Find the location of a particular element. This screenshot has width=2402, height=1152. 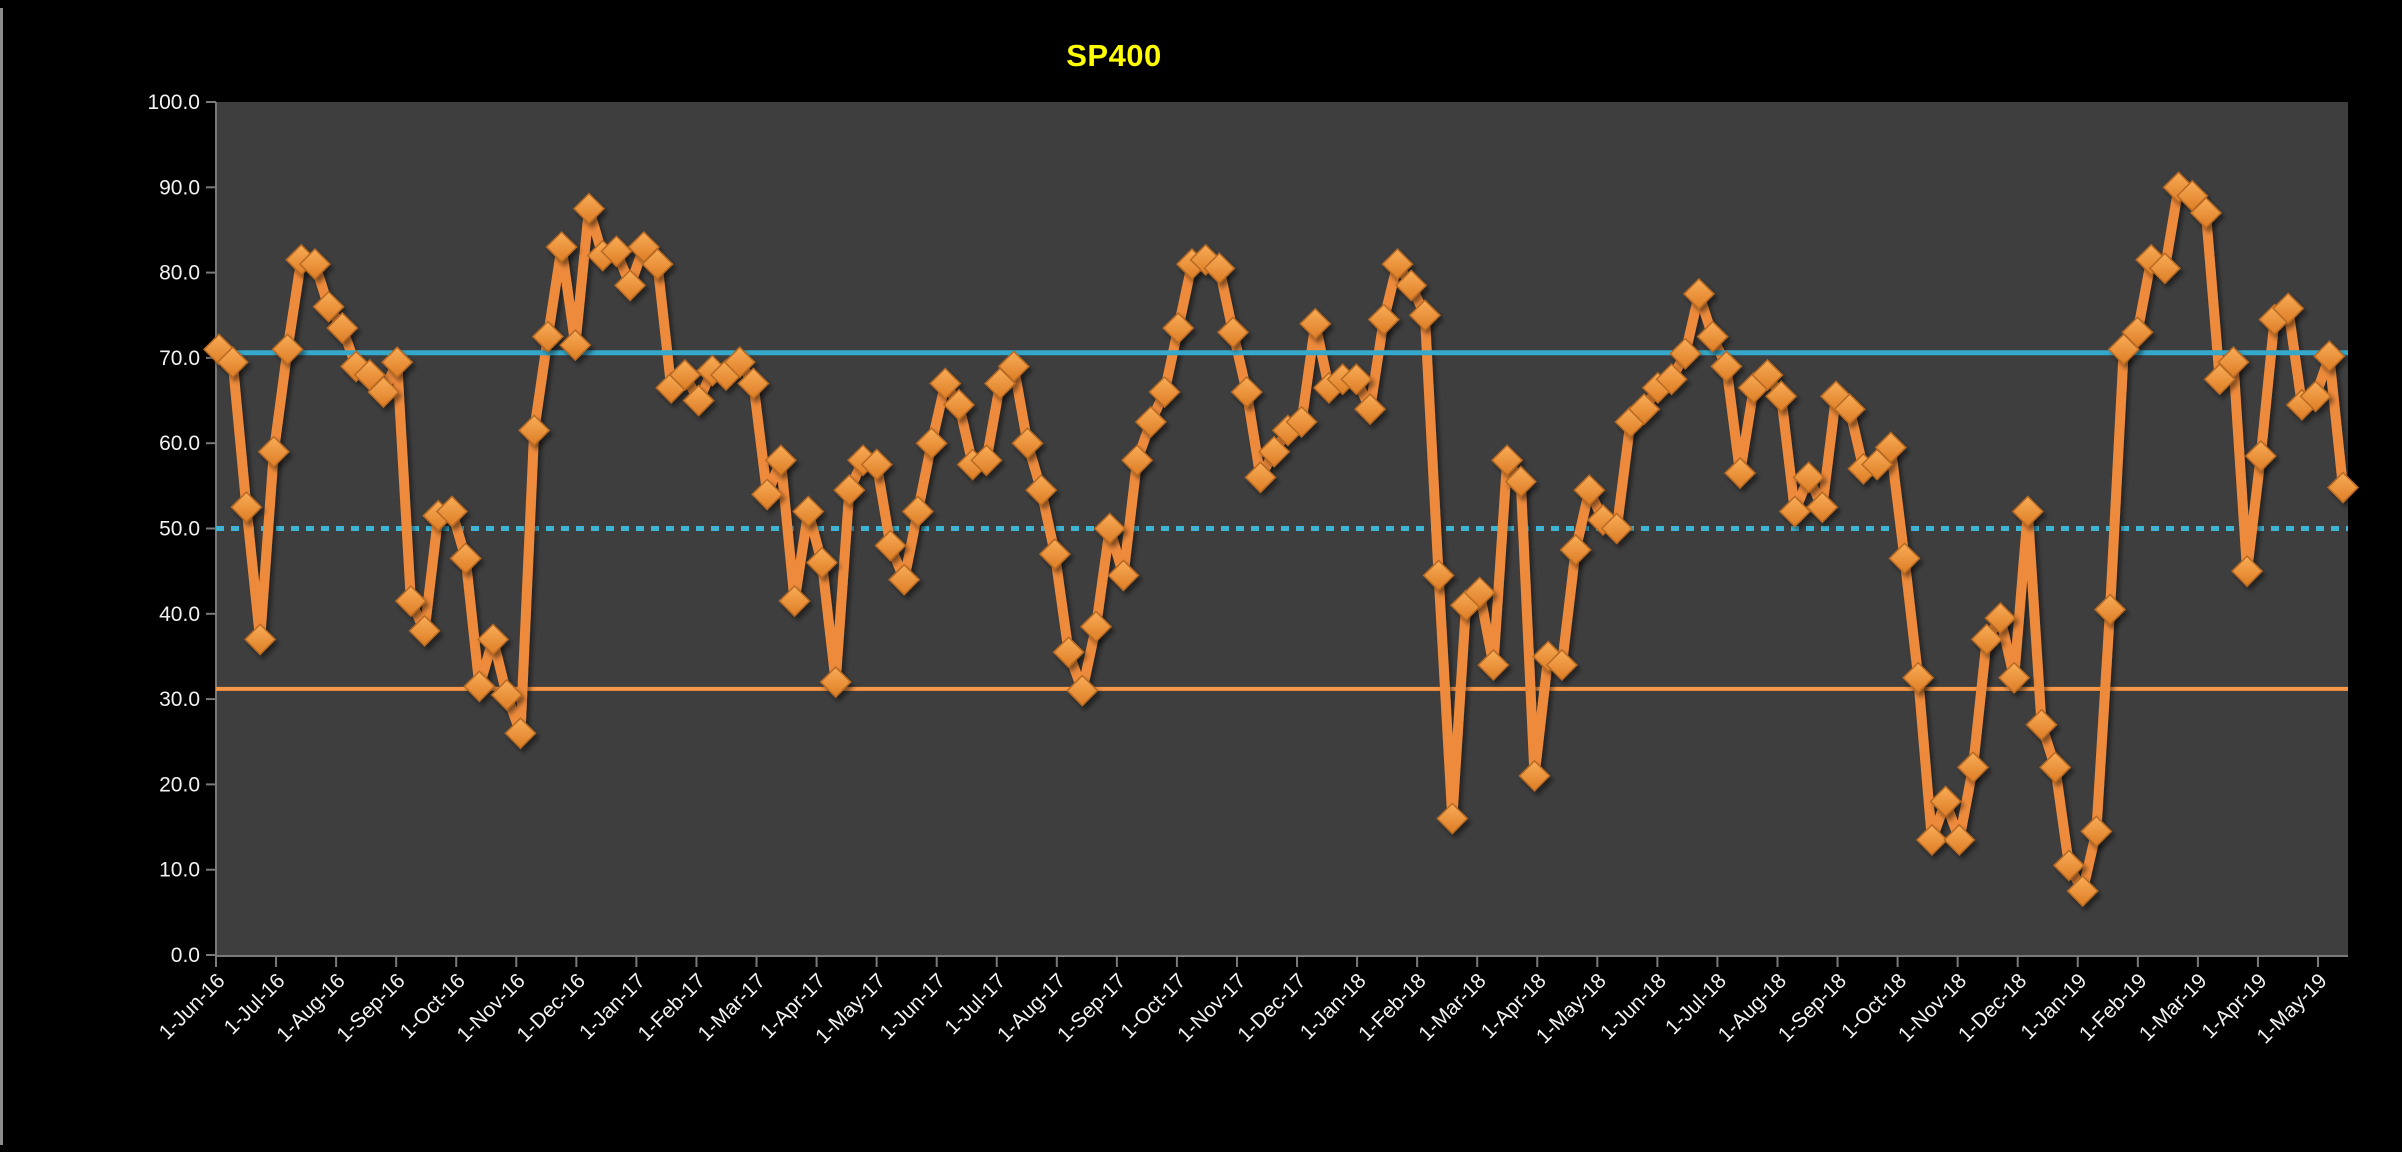

window-edge is located at coordinates (1, 576).